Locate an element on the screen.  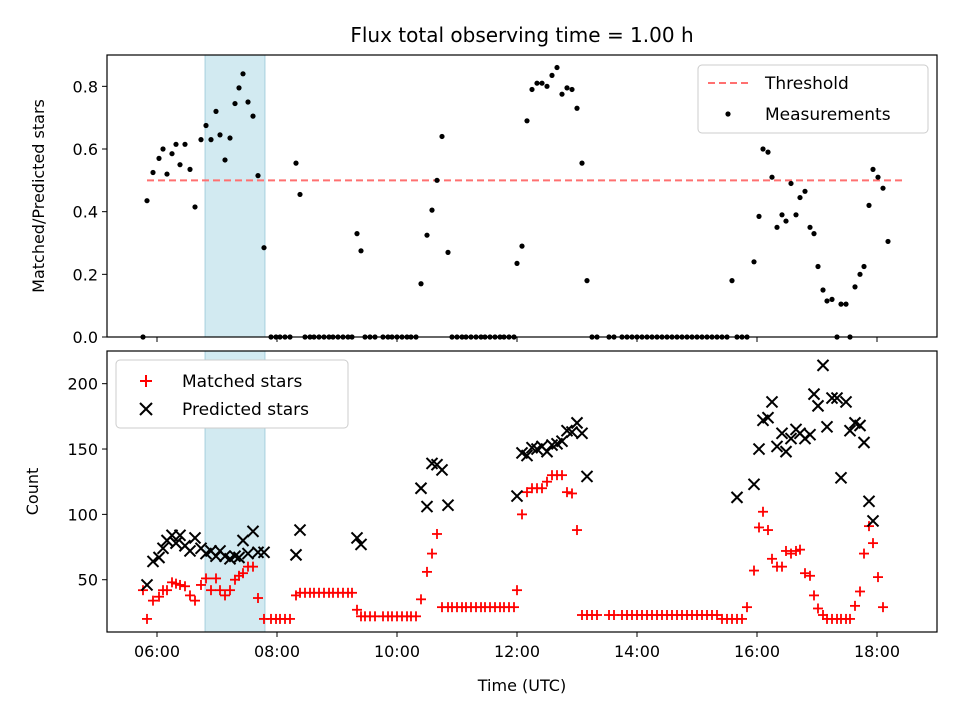
bottom-y-tick-label: 200 is located at coordinates (82, 384).